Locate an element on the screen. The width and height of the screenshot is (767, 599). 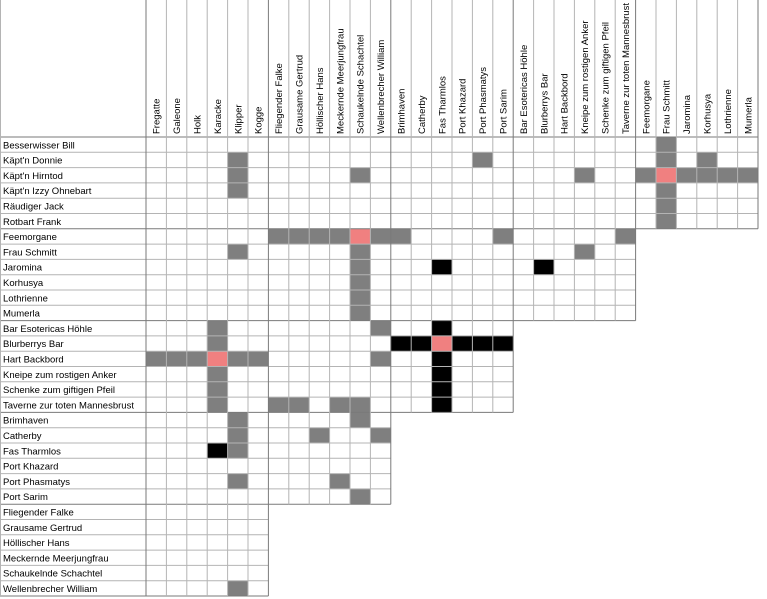
column-header-fas-tharmlos: Fas Tharmlos is located at coordinates (442, 105).